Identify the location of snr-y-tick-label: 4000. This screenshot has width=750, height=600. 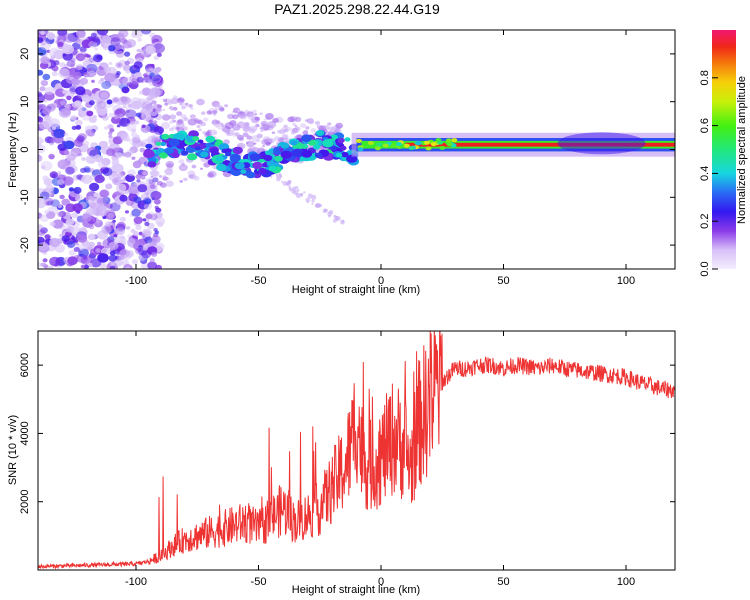
(25, 433).